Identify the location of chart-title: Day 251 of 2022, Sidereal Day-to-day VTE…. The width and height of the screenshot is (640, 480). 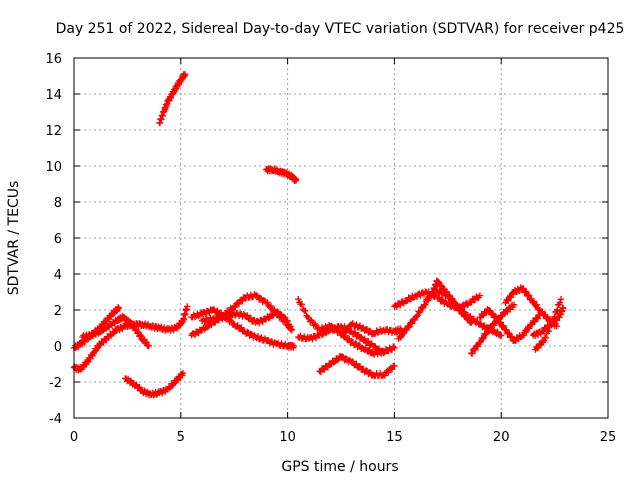
(340, 29).